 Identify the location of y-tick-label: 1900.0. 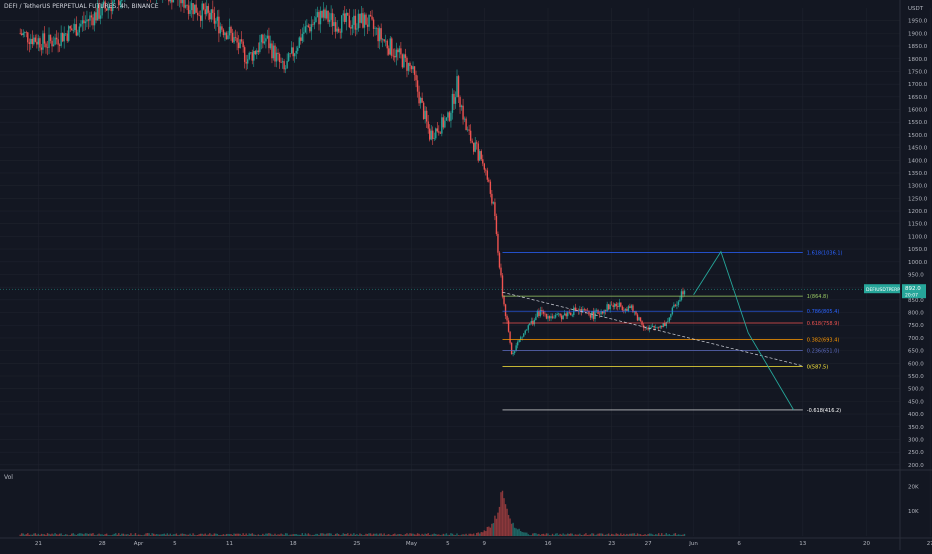
(918, 34).